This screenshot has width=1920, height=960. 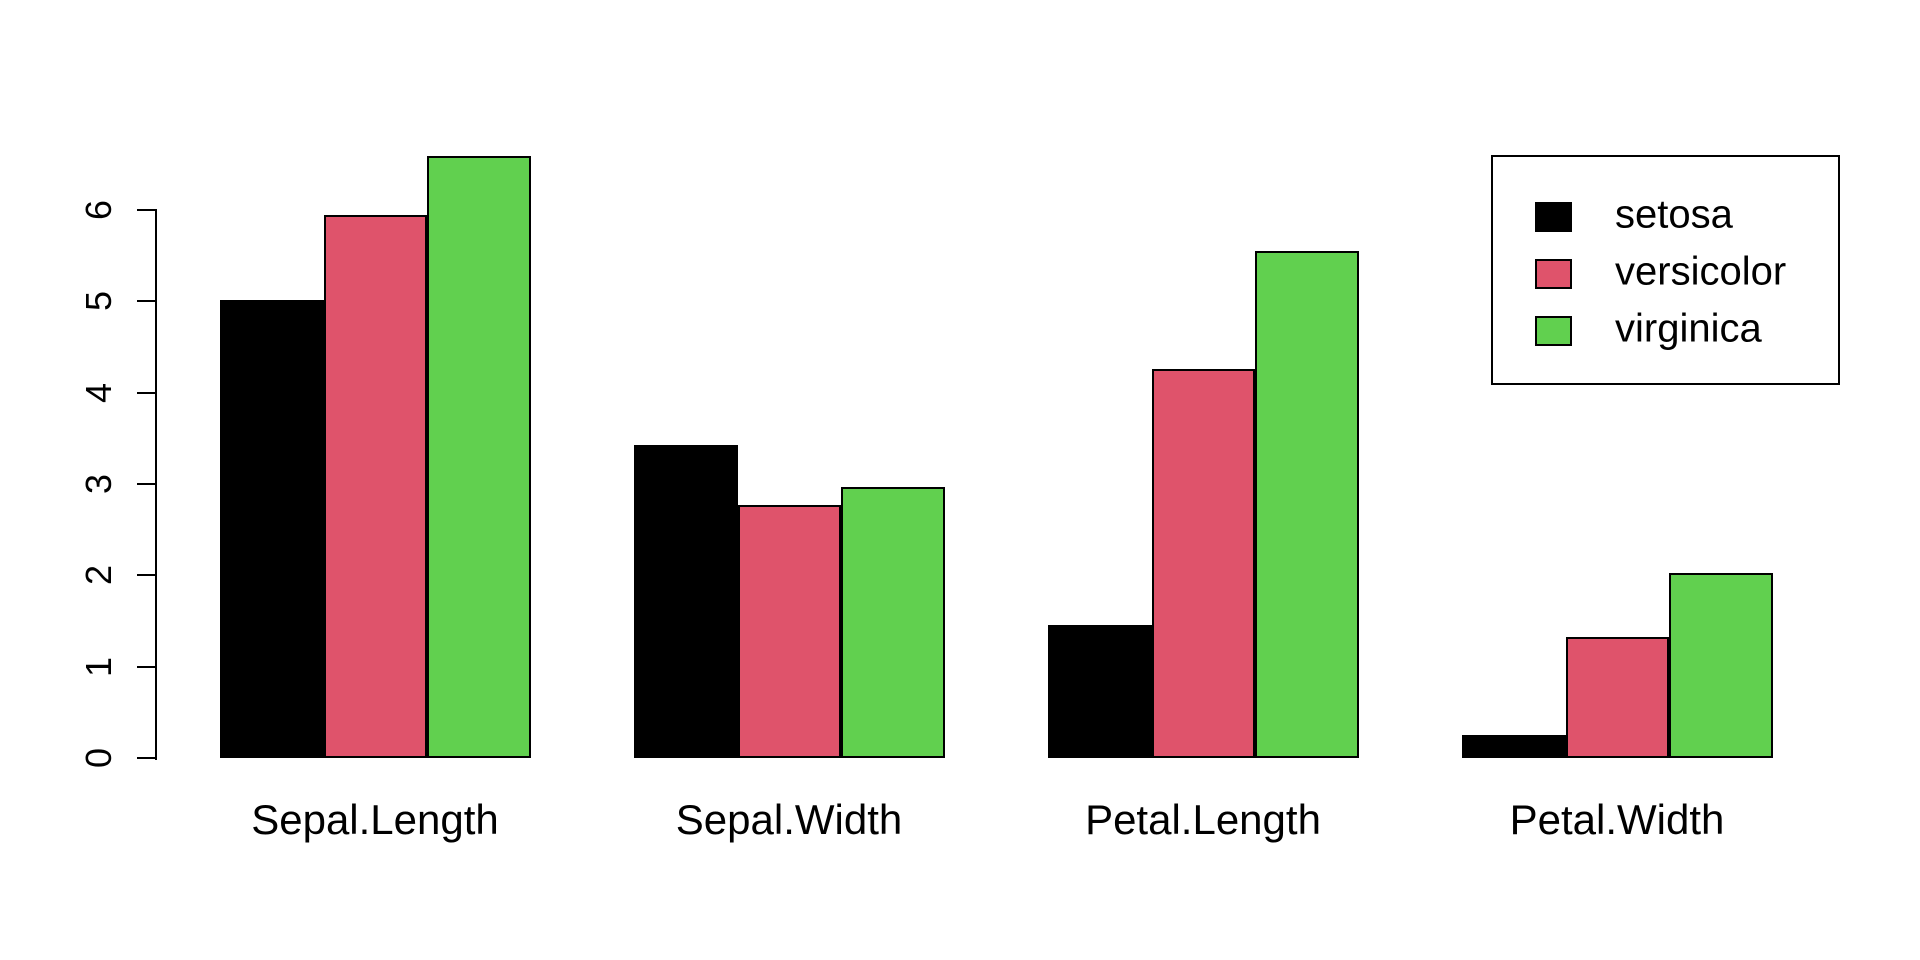 What do you see at coordinates (98, 575) in the screenshot?
I see `y-axis-tick-label: 2` at bounding box center [98, 575].